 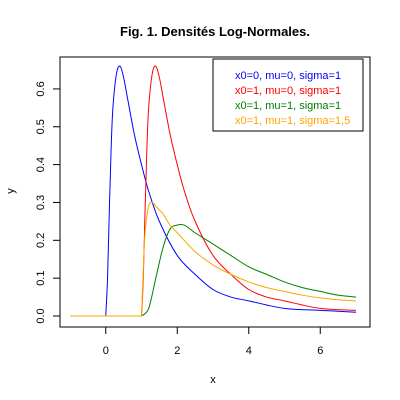 I want to click on y-axis-label: y, so click(x=11, y=191).